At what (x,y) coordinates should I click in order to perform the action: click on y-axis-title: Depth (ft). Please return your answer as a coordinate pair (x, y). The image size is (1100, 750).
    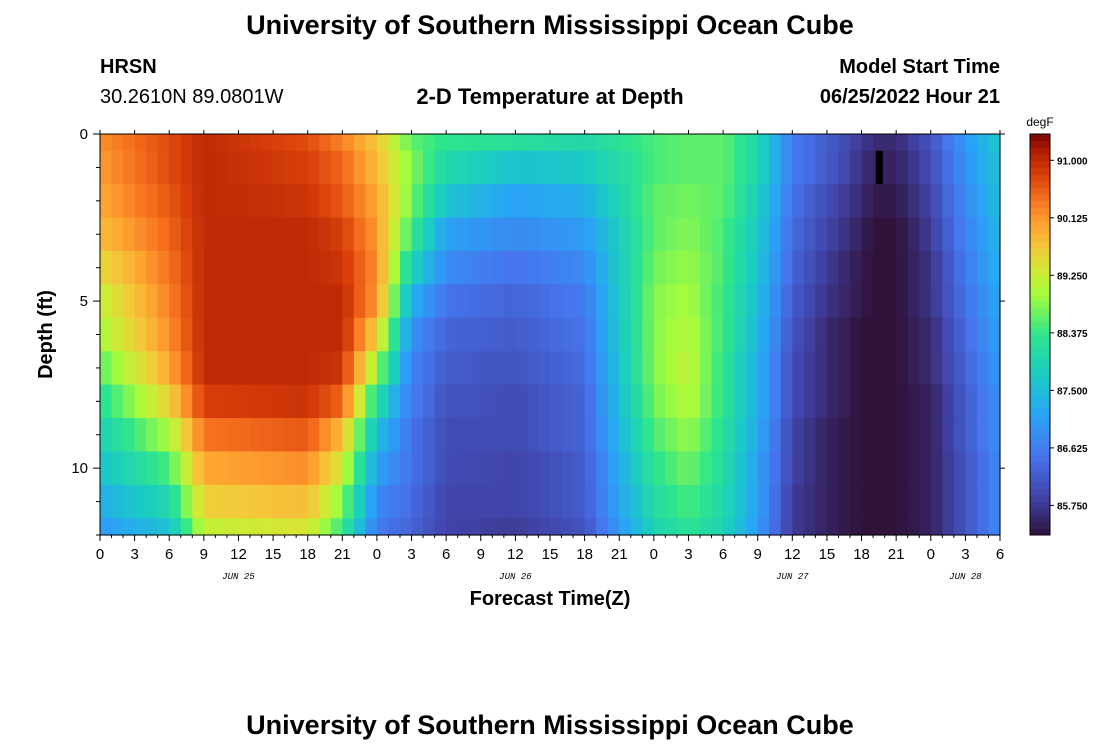
    Looking at the image, I should click on (46, 334).